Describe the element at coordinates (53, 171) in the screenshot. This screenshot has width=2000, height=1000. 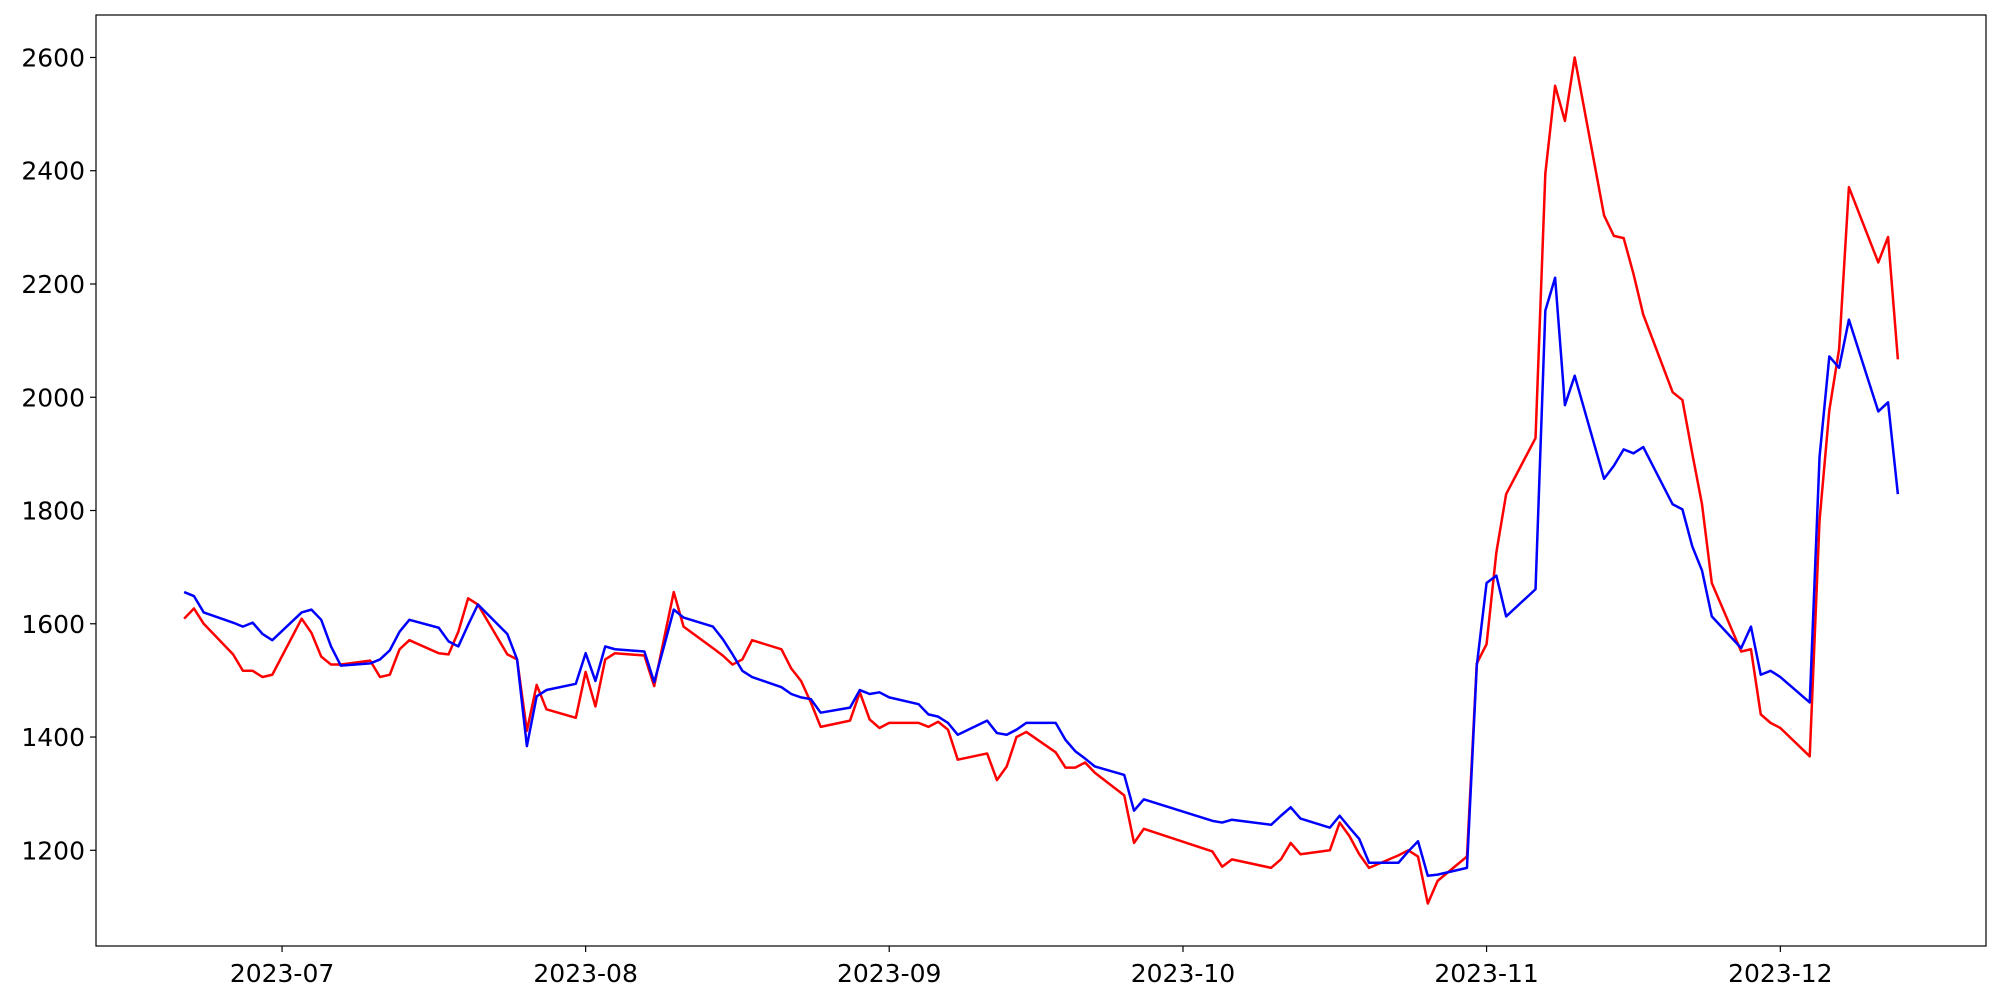
I see `y-tick-label: 2400` at that location.